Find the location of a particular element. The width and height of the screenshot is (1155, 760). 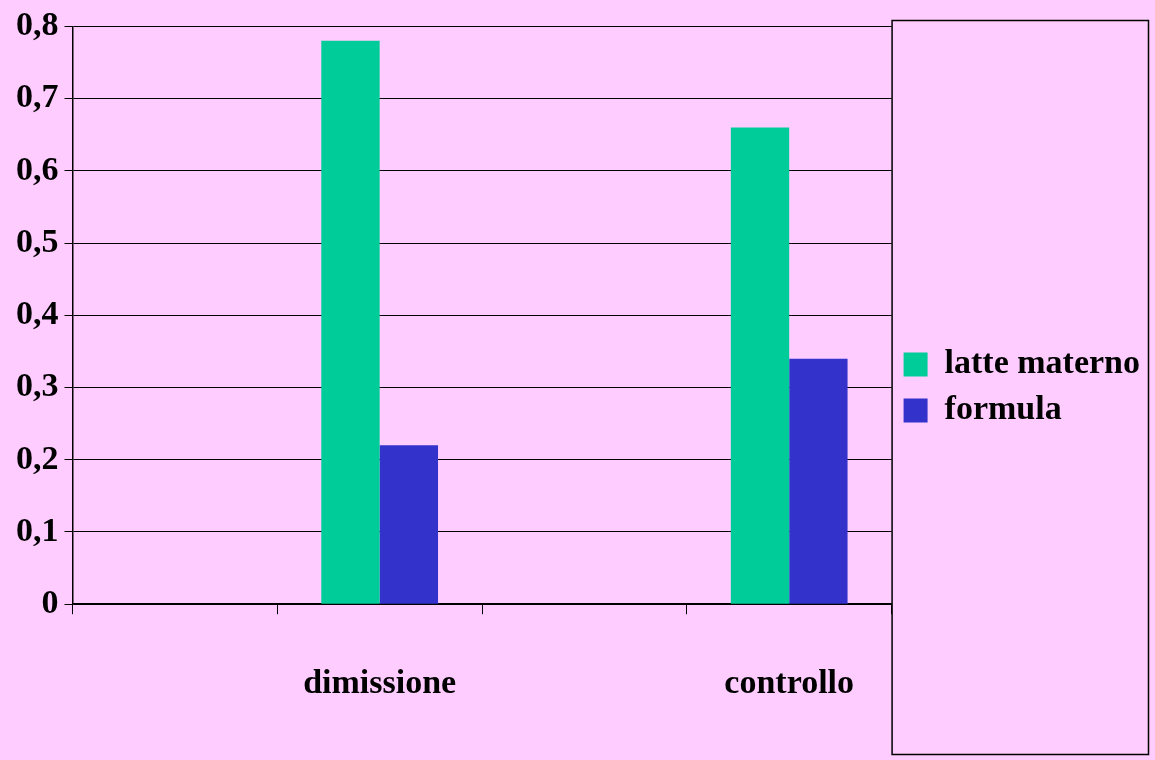

y-tick-label: 0,6 is located at coordinates (37, 168).